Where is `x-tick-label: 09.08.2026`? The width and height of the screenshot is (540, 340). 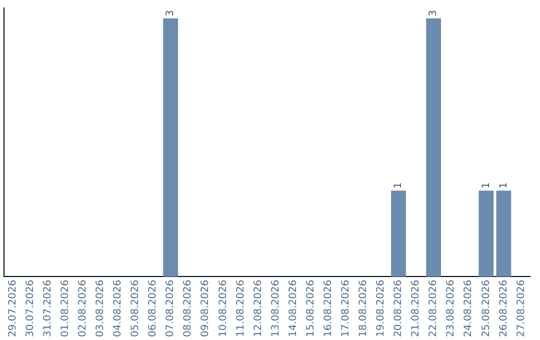 x-tick-label: 09.08.2026 is located at coordinates (206, 309).